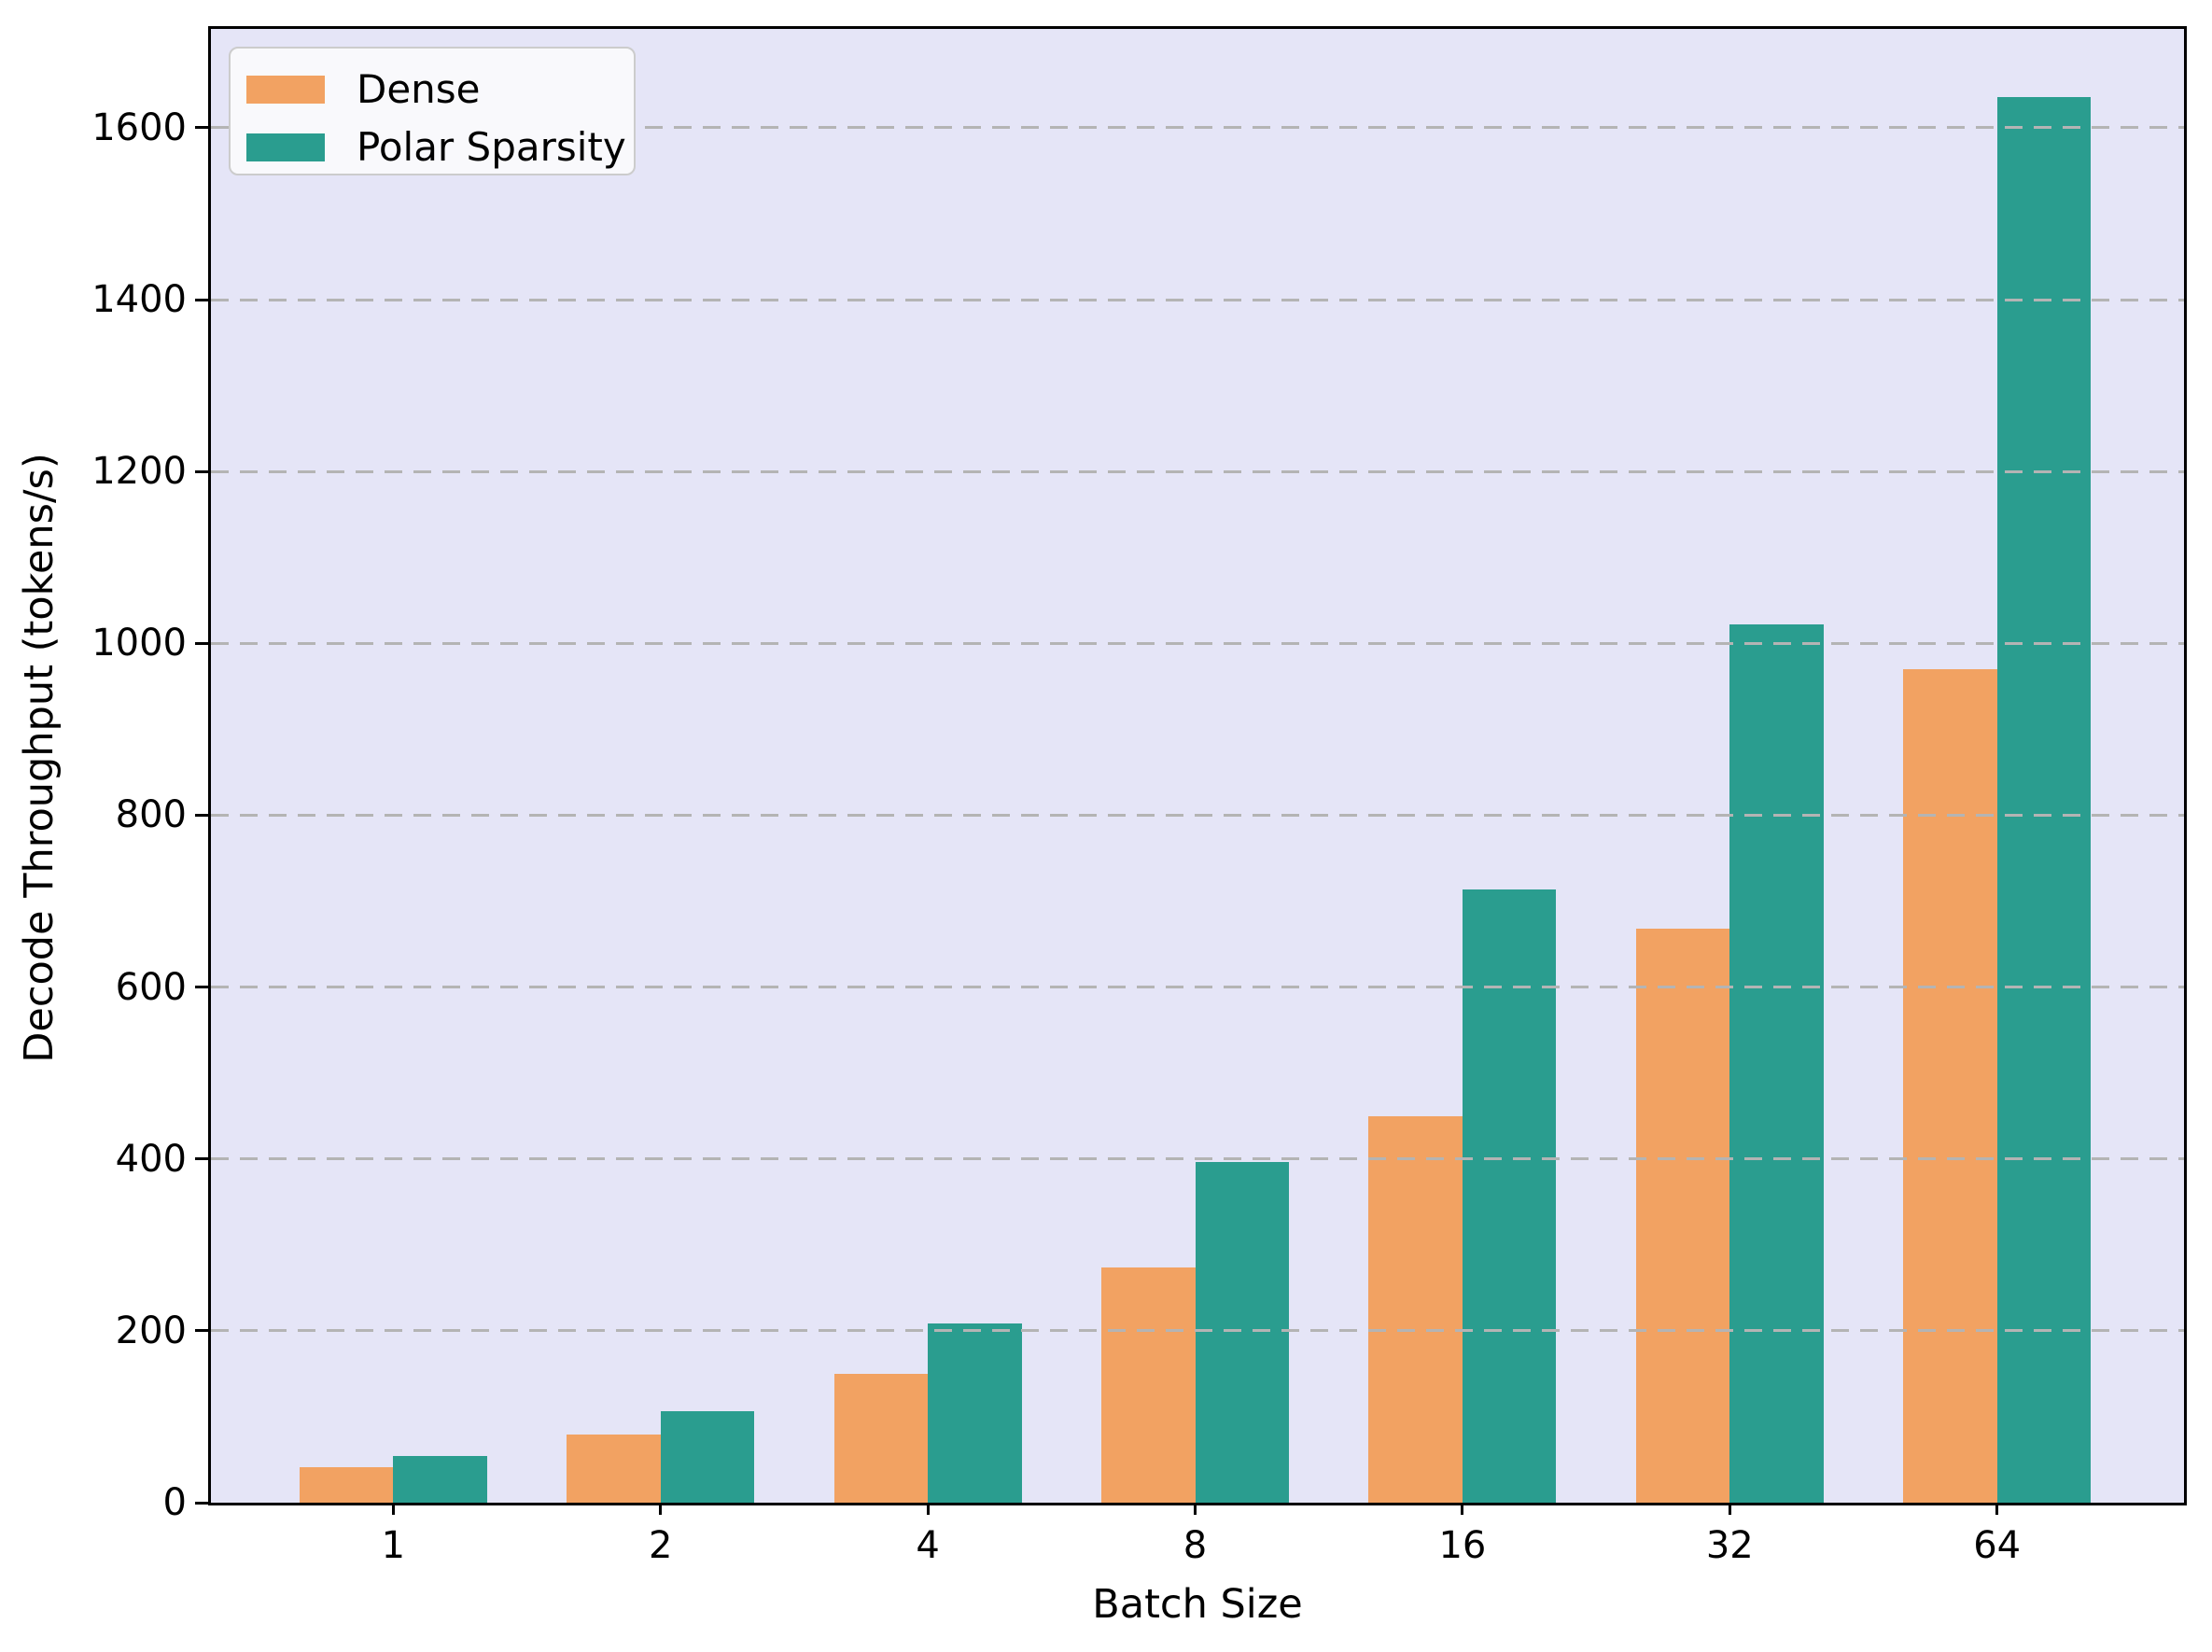 The image size is (2212, 1652). What do you see at coordinates (928, 1545) in the screenshot?
I see `x-tick-label-4: 4` at bounding box center [928, 1545].